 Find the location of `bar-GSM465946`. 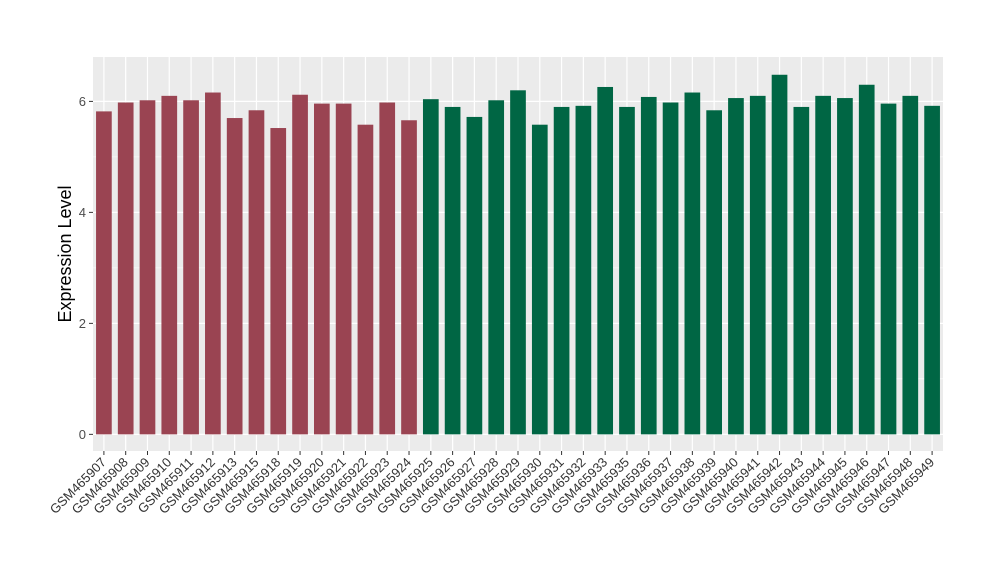

bar-GSM465946 is located at coordinates (866, 259).